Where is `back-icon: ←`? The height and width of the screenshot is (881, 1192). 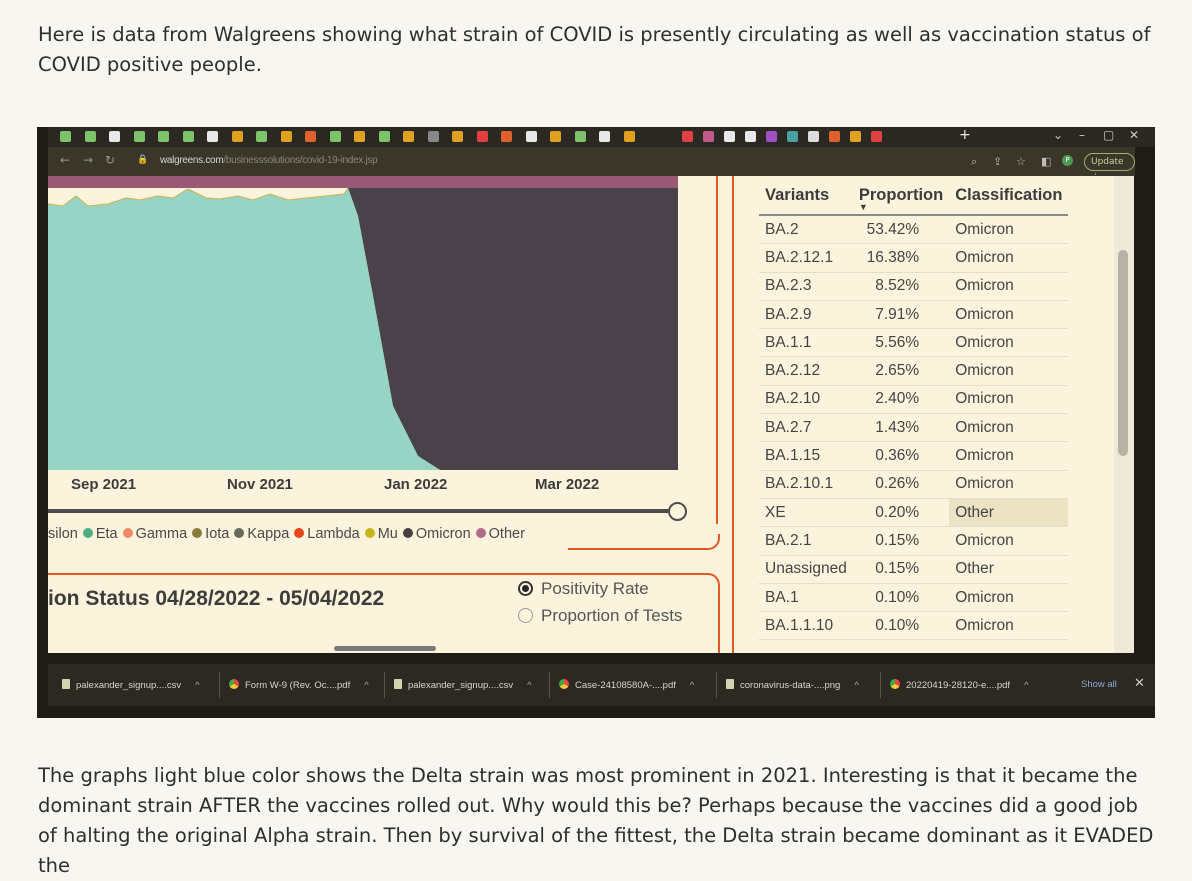
back-icon: ← is located at coordinates (65, 160).